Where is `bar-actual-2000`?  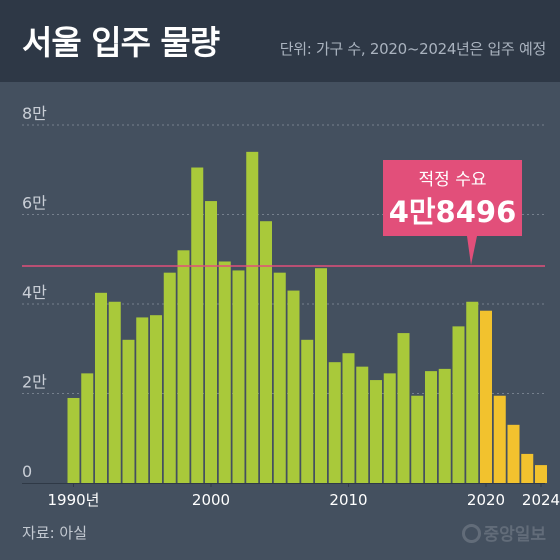 bar-actual-2000 is located at coordinates (211, 342).